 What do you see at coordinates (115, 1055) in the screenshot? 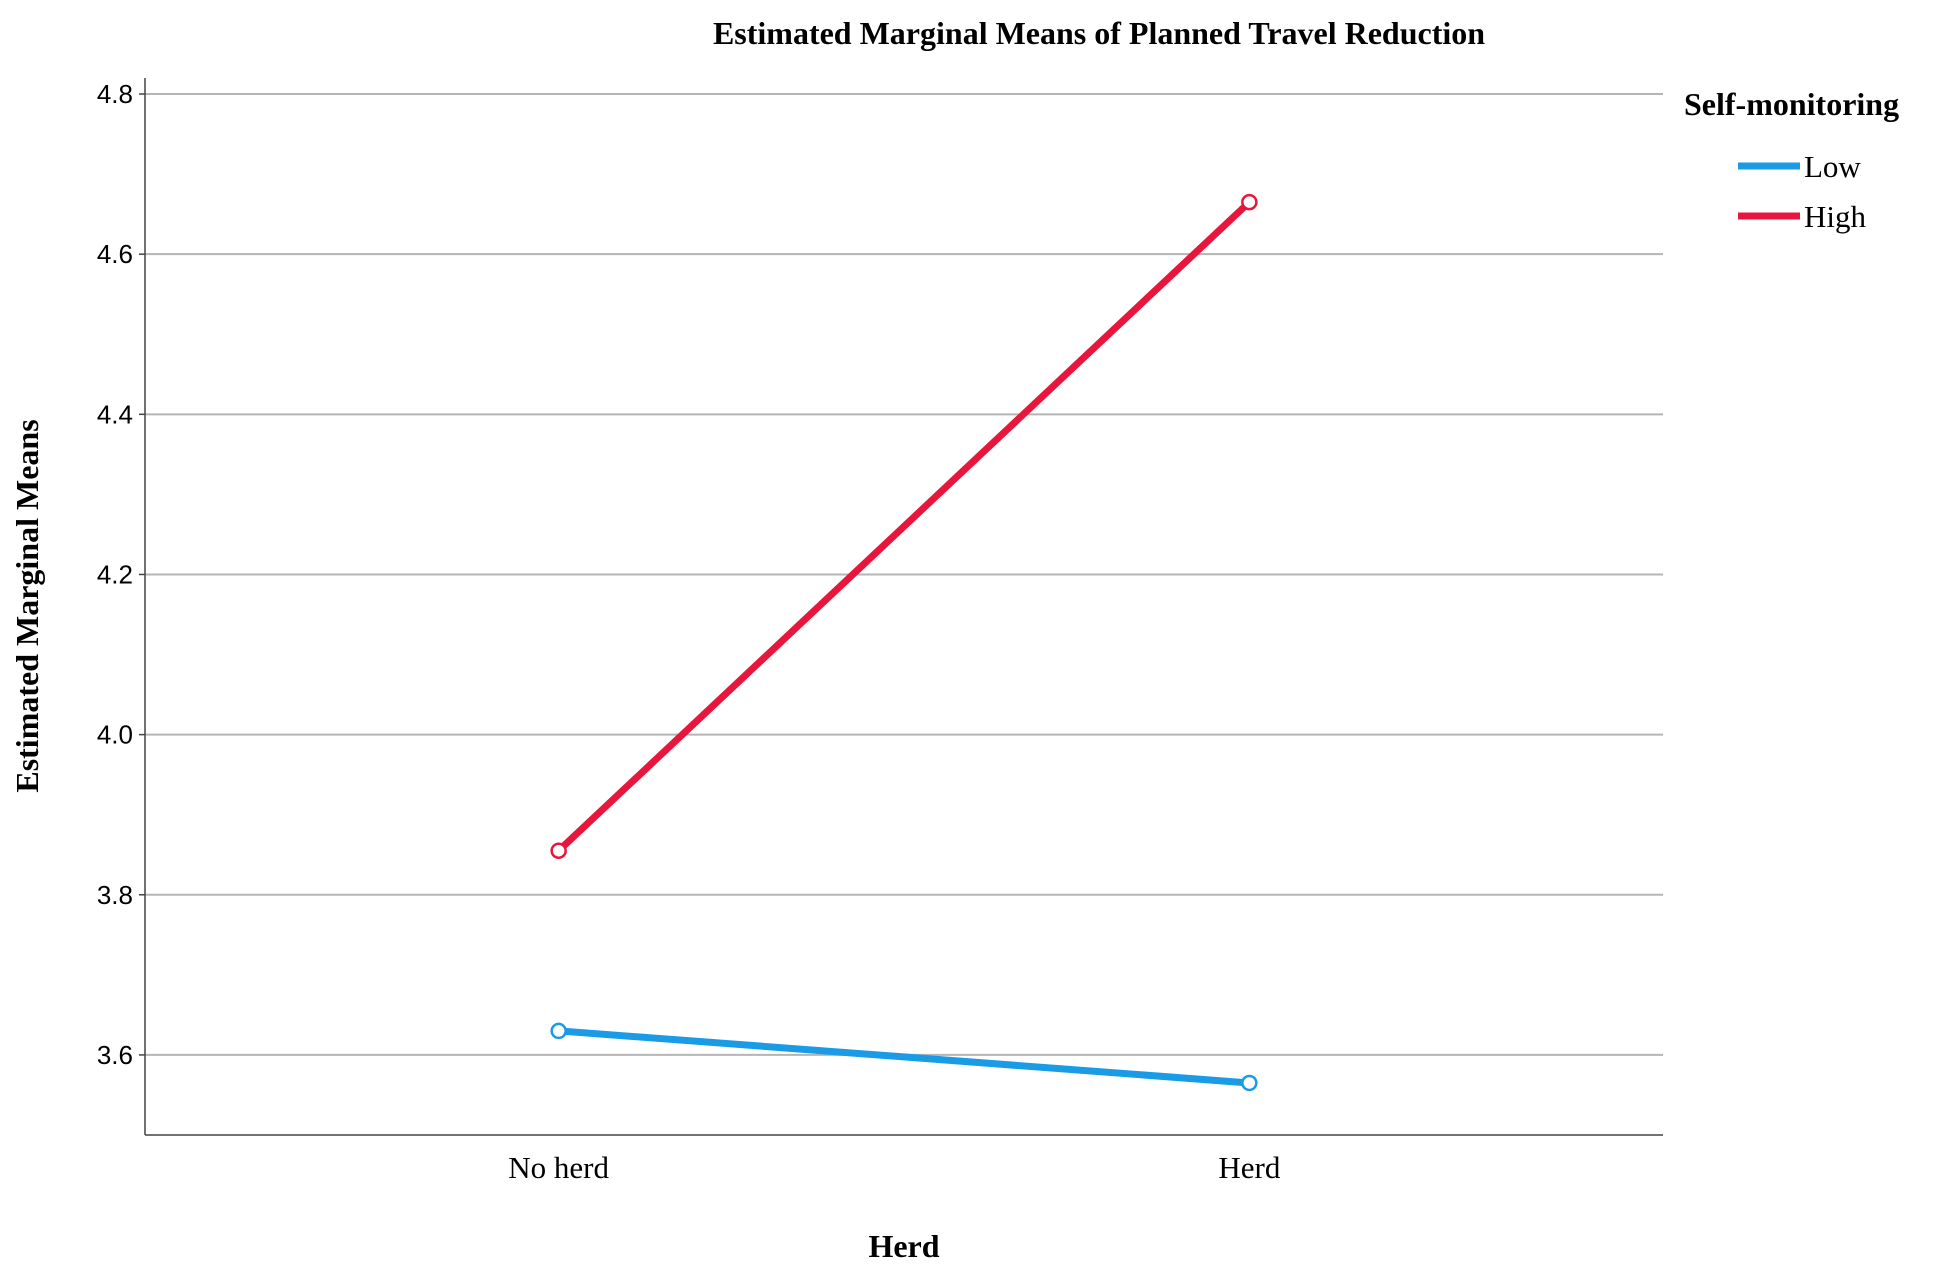
I see `y-tick-label: 3.6` at bounding box center [115, 1055].